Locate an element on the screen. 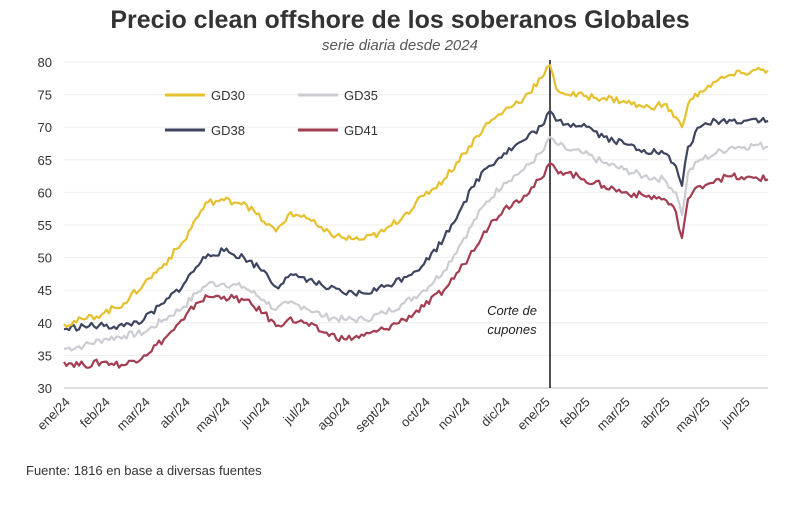 The width and height of the screenshot is (800, 528). x-tick-label: feb/25 is located at coordinates (575, 412).